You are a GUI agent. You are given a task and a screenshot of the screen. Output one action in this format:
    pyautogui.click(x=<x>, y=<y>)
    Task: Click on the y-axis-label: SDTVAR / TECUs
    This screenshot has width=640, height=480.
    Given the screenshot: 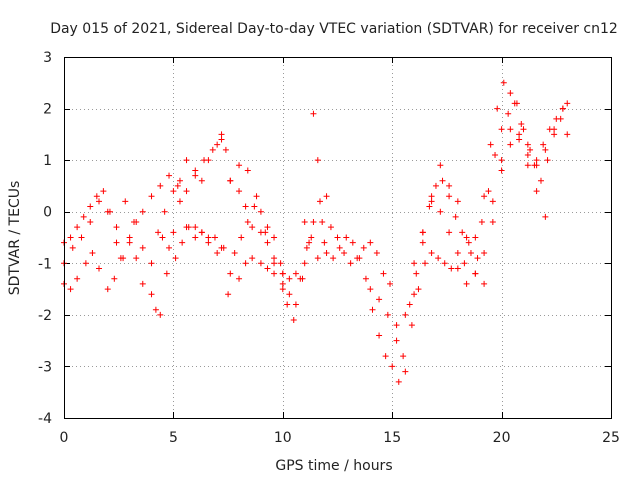 What is the action you would take?
    pyautogui.click(x=15, y=238)
    